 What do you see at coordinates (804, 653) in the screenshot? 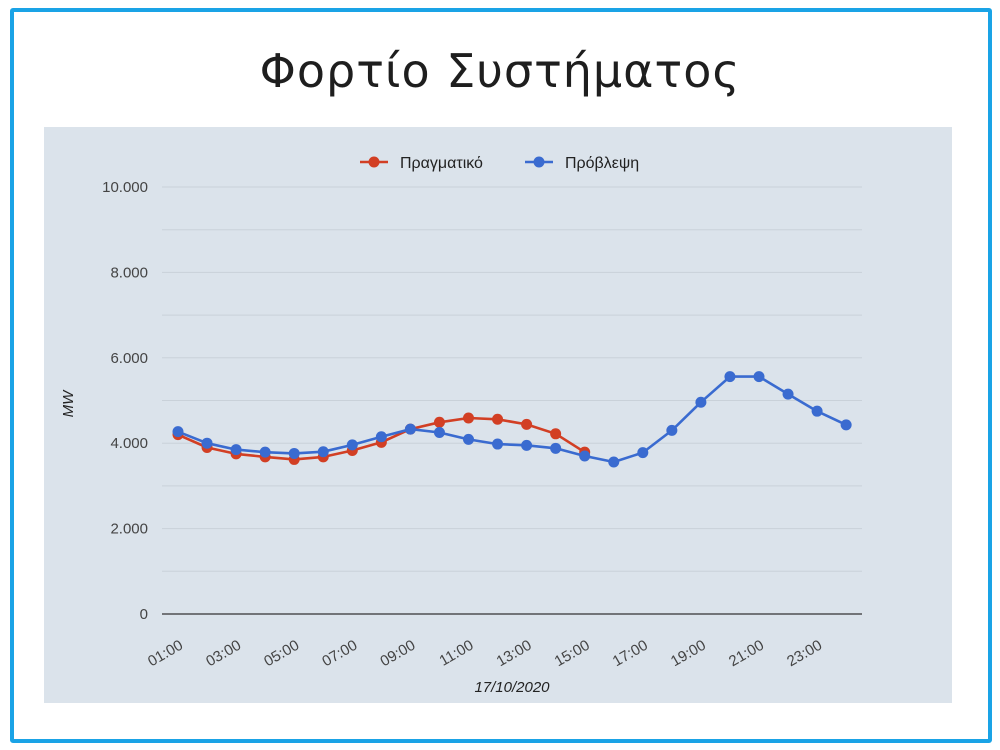
I see `x-tick-label: 23:00` at bounding box center [804, 653].